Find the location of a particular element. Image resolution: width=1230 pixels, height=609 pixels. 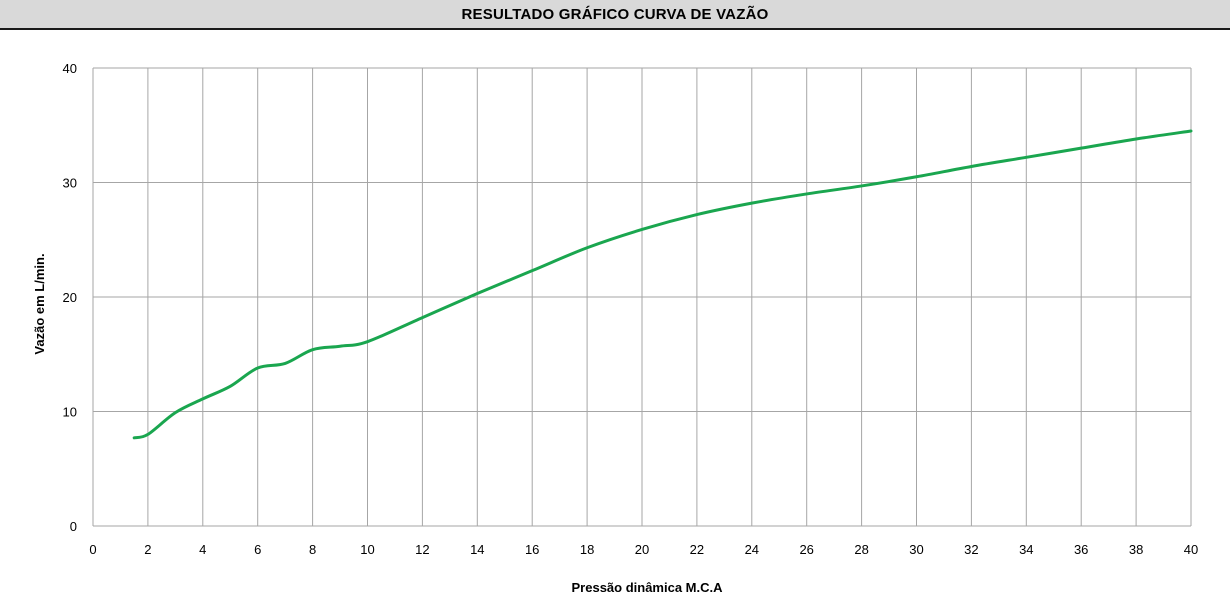

x-tick-label: 10 is located at coordinates (367, 549).